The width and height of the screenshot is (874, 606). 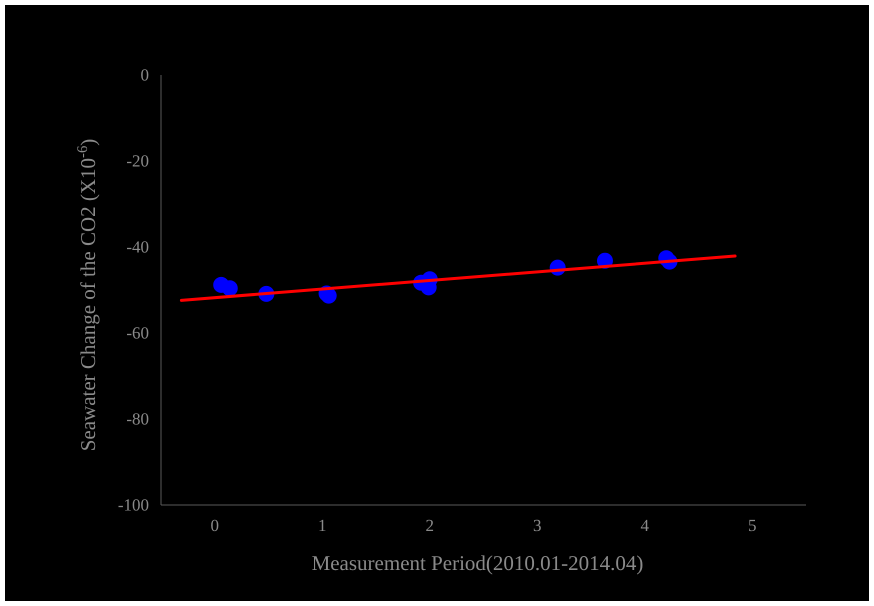 What do you see at coordinates (137, 160) in the screenshot?
I see `y-tick-label: -20` at bounding box center [137, 160].